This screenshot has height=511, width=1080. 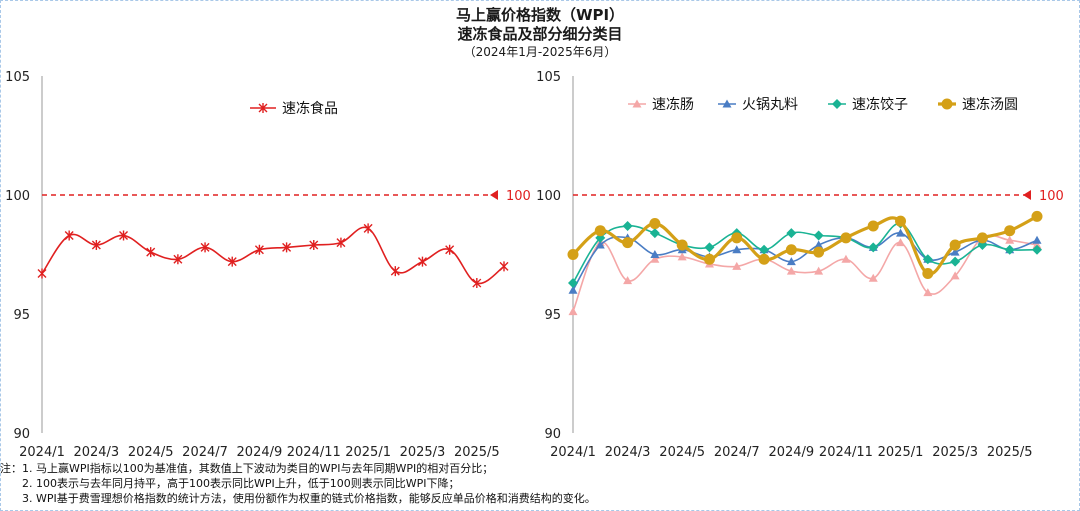 What do you see at coordinates (477, 452) in the screenshot?
I see `x-tick-label: 2025/5` at bounding box center [477, 452].